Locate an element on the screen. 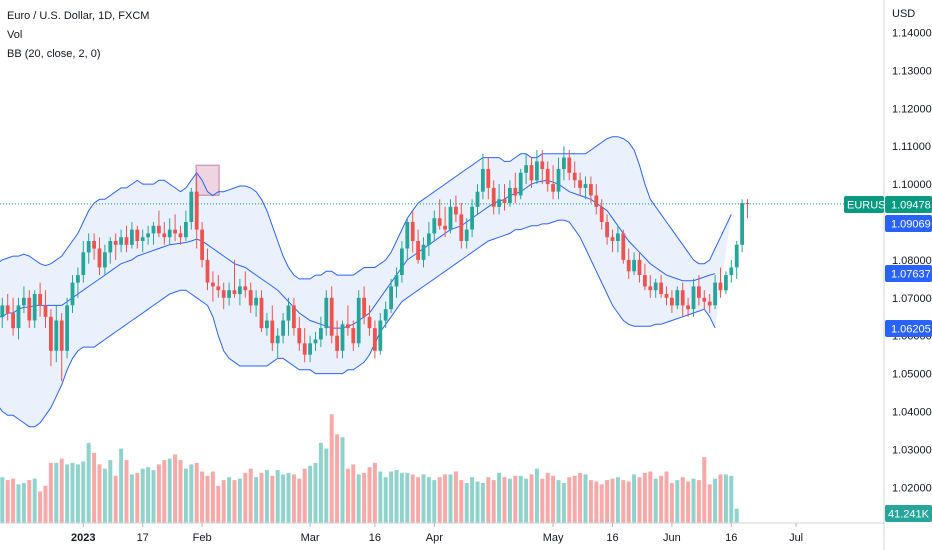 This screenshot has height=550, width=932. highlight-box-layer is located at coordinates (207, 180).